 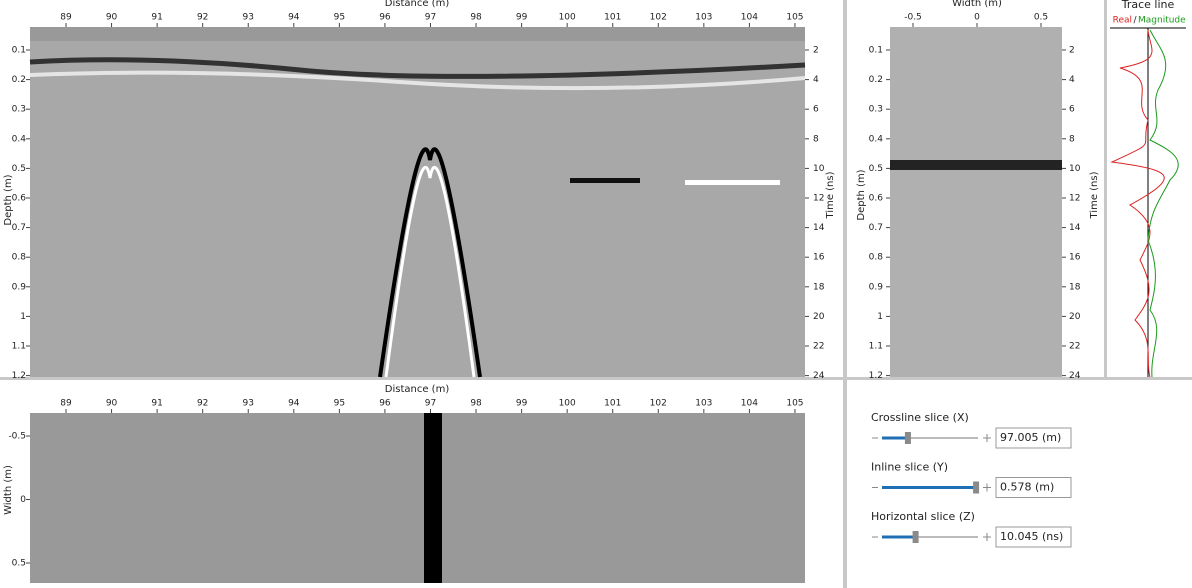 What do you see at coordinates (703, 404) in the screenshot?
I see `x-tick-label: 103` at bounding box center [703, 404].